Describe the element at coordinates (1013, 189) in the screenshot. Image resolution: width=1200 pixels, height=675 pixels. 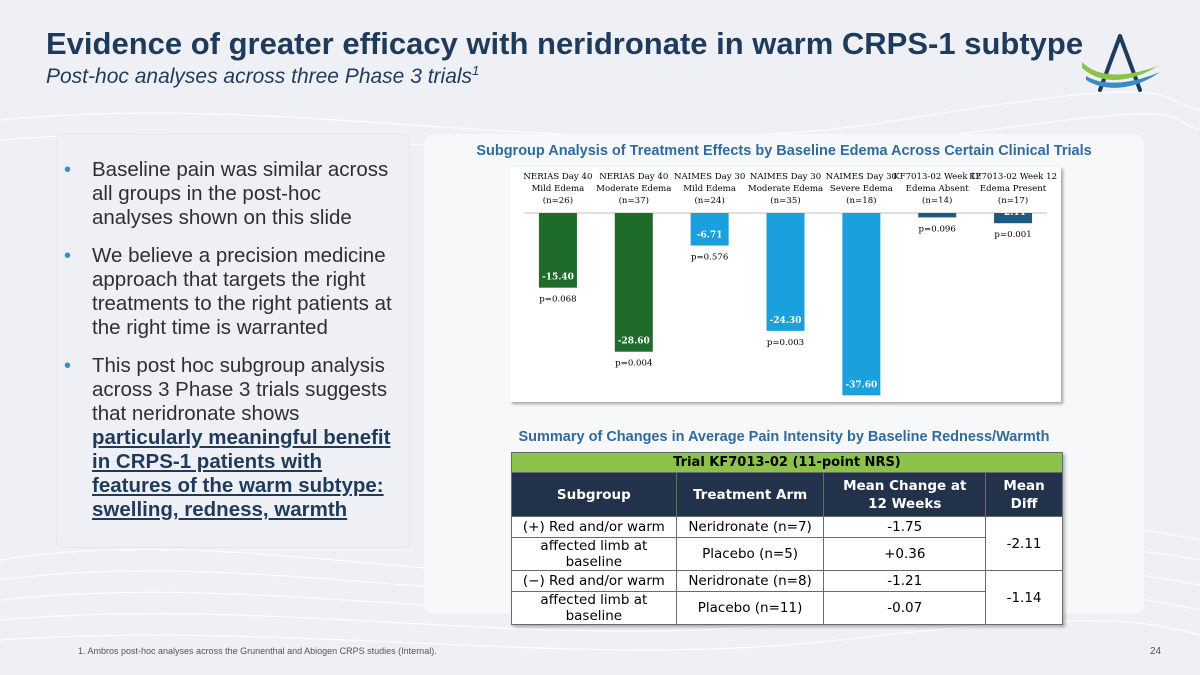
I see `category-label: Edema Present` at that location.